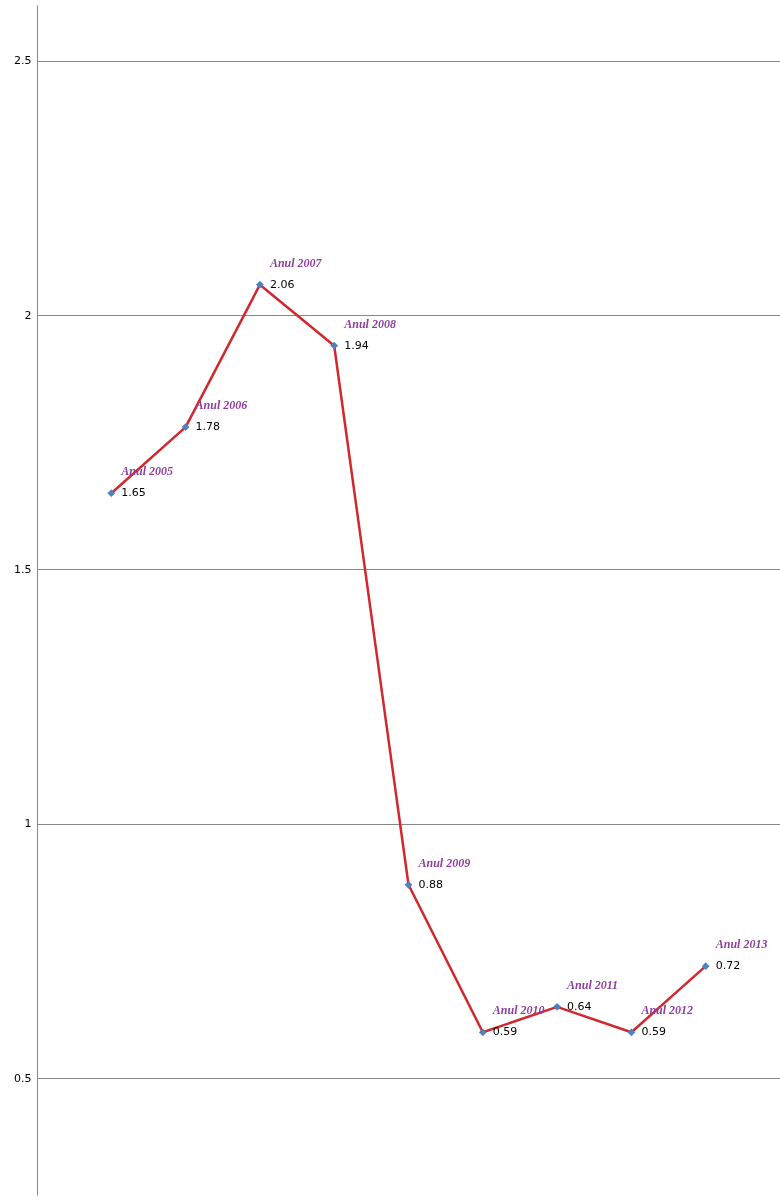  What do you see at coordinates (728, 966) in the screenshot?
I see `data-label: 0.72` at bounding box center [728, 966].